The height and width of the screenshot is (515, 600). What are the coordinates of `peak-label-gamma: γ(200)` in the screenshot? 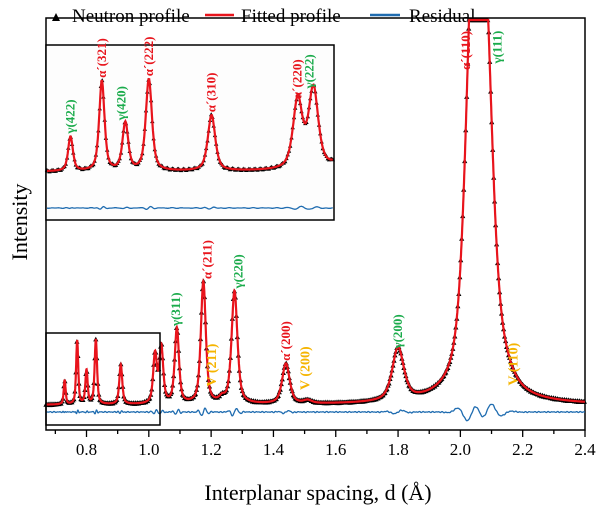 It's located at (397, 331).